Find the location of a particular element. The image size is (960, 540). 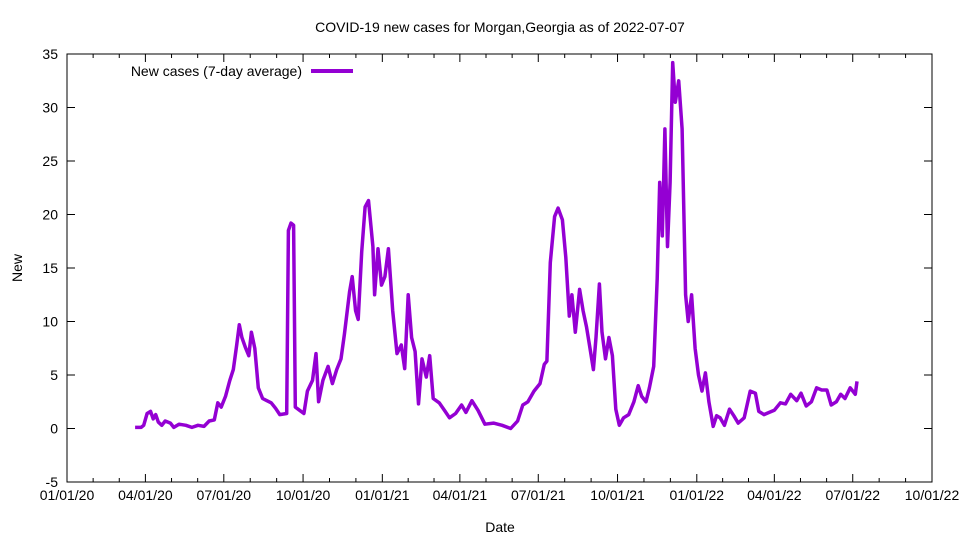

y-tick-label: 20 is located at coordinates (50, 215).